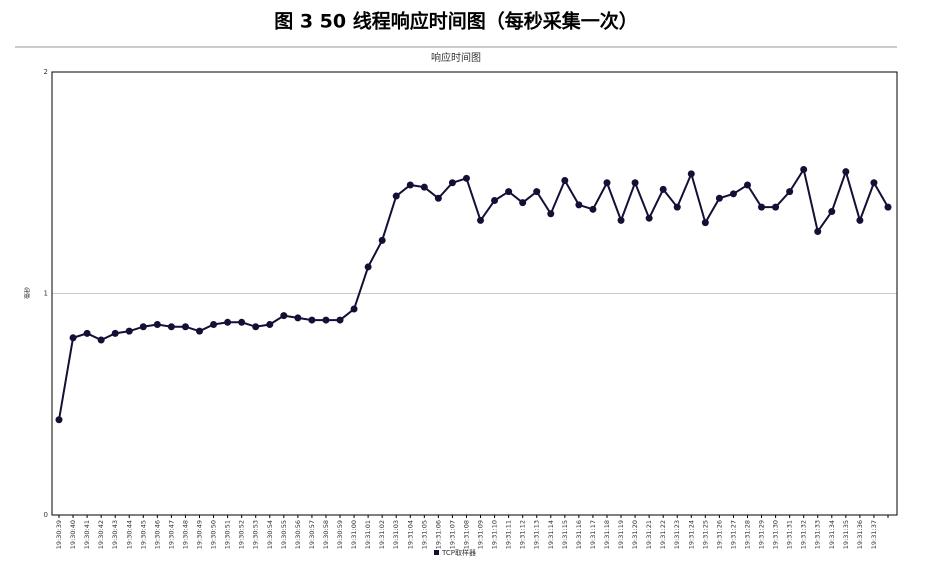  Describe the element at coordinates (46, 72) in the screenshot. I see `y-tick-label: 2` at that location.